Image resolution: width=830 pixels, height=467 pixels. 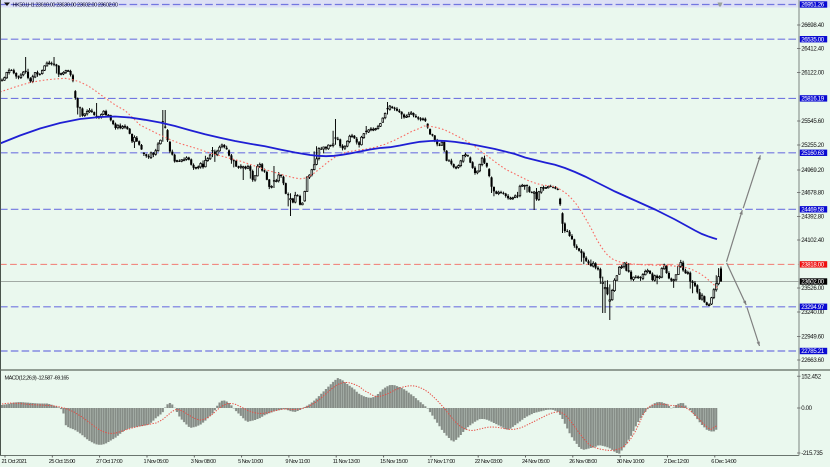 I want to click on svg-text: 26951.26, so click(x=813, y=5).